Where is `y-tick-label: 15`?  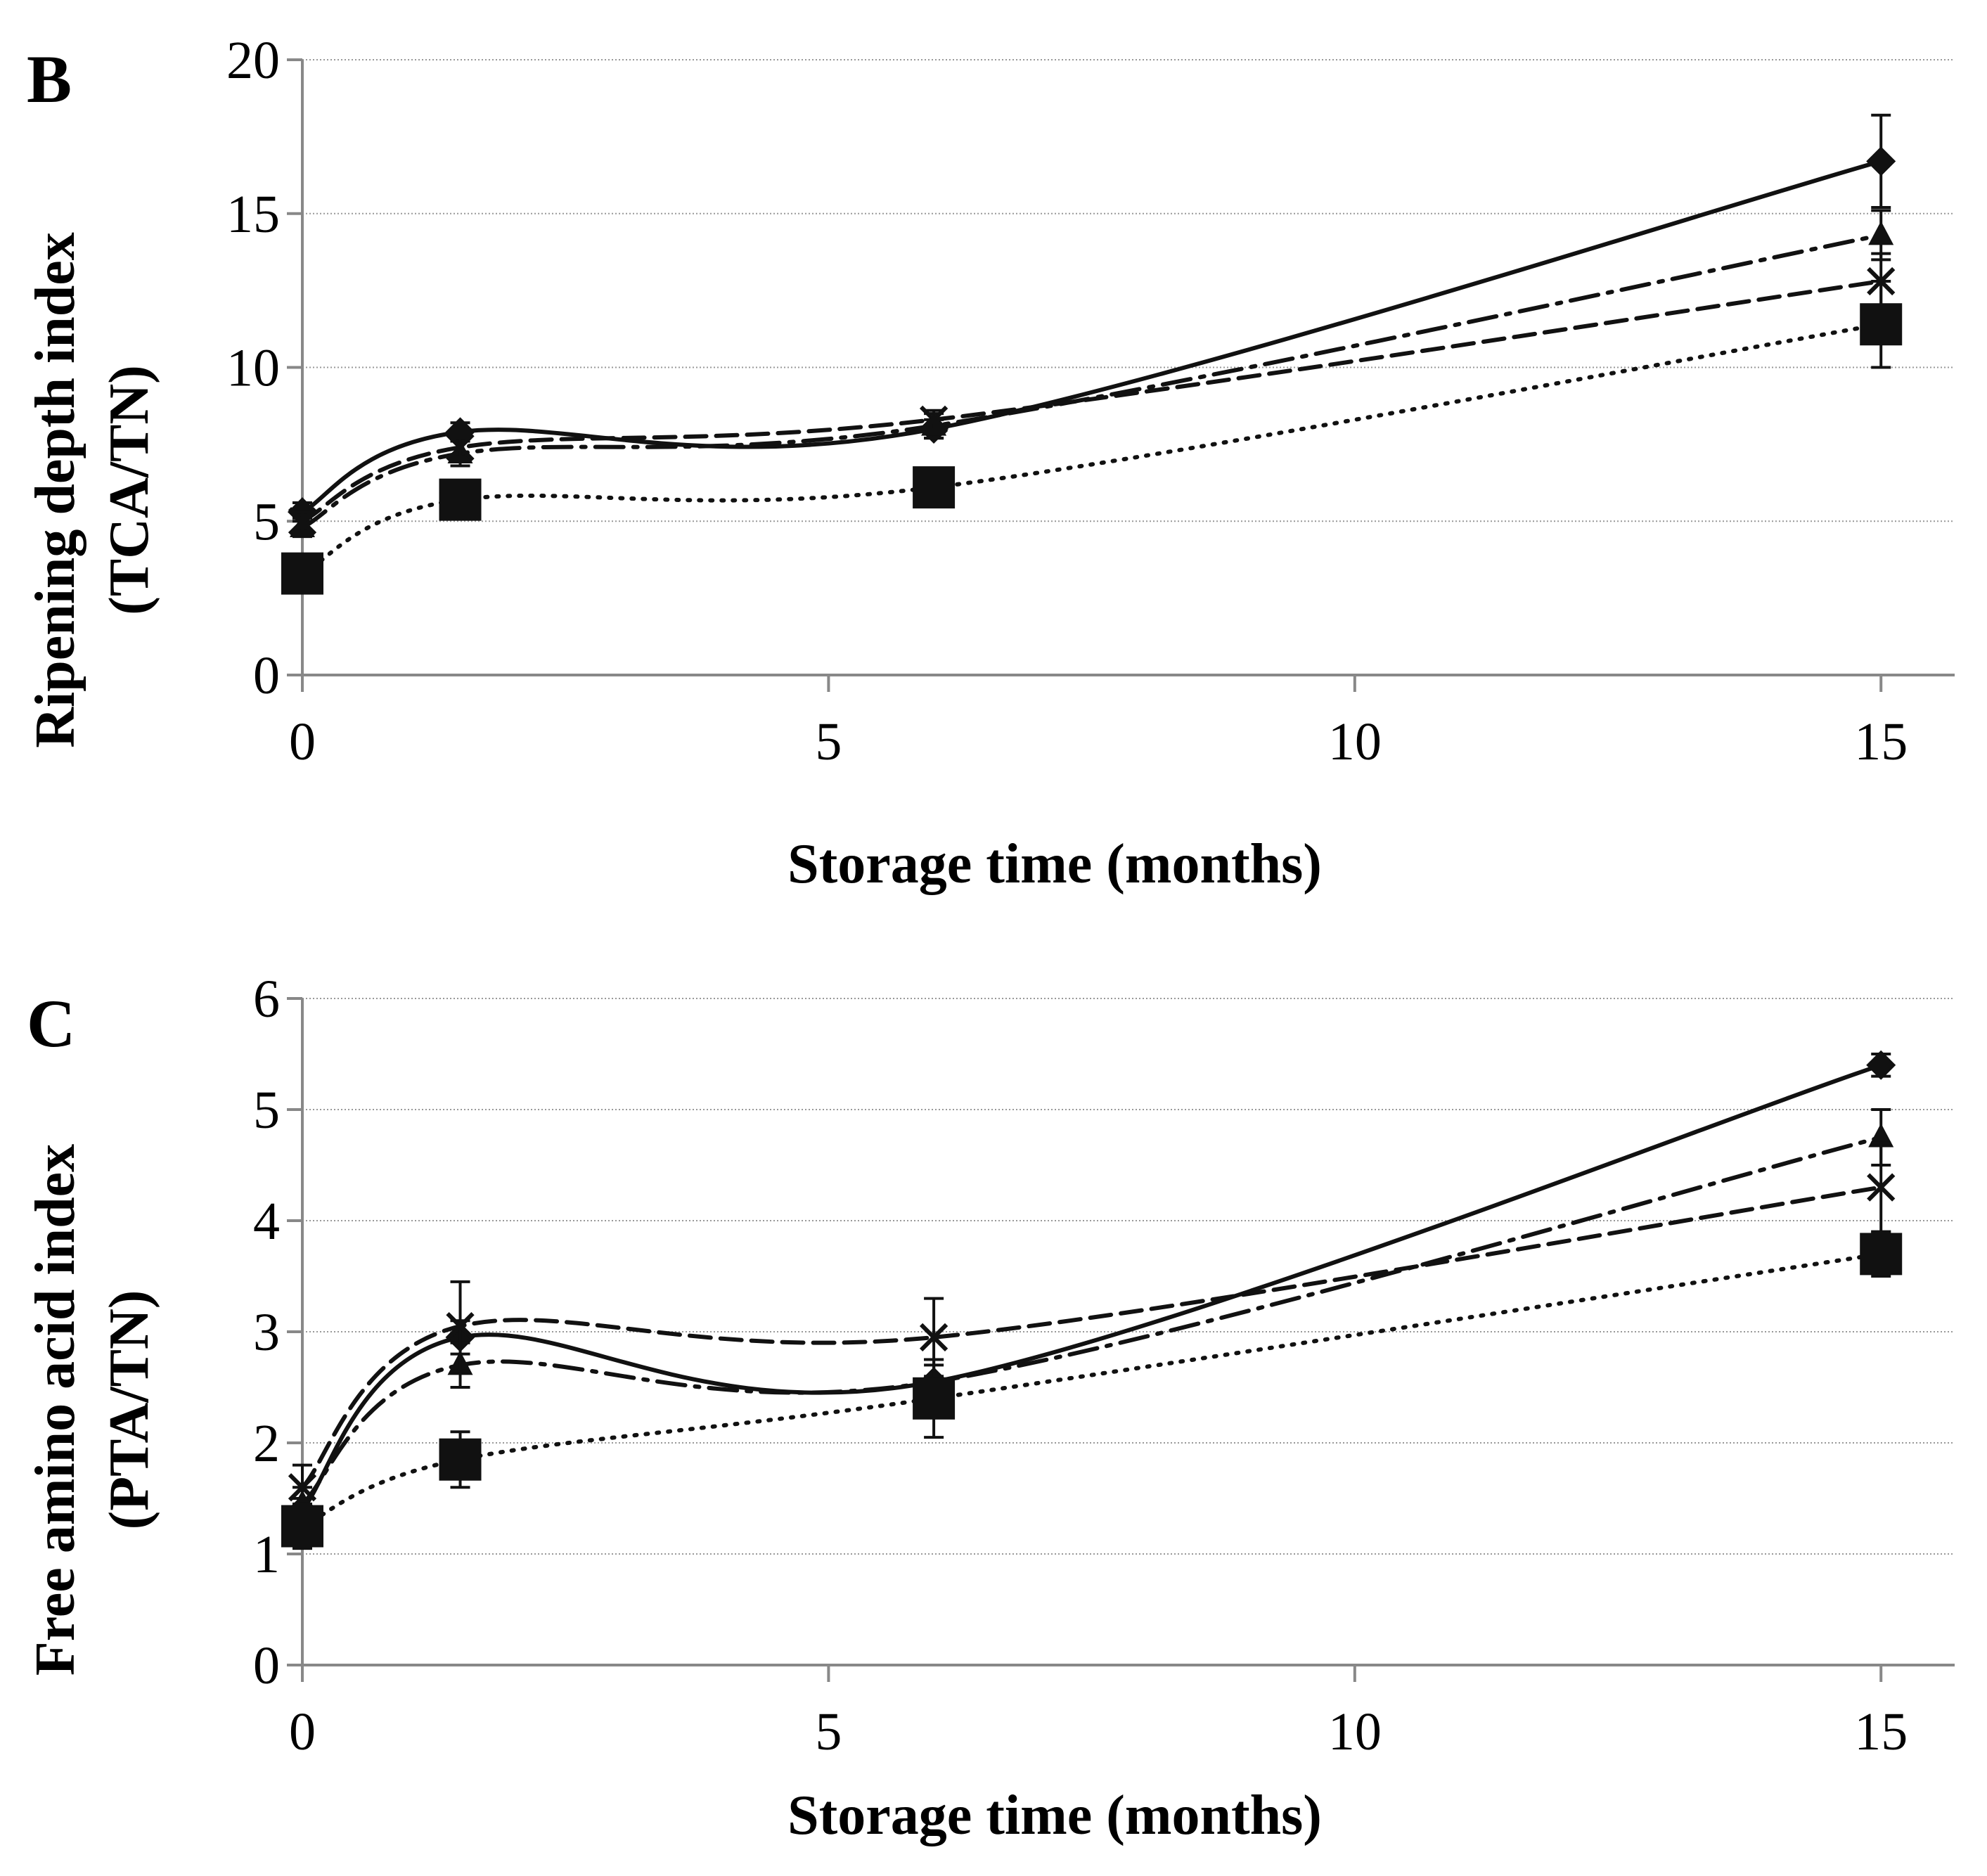 y-tick-label: 15 is located at coordinates (253, 214).